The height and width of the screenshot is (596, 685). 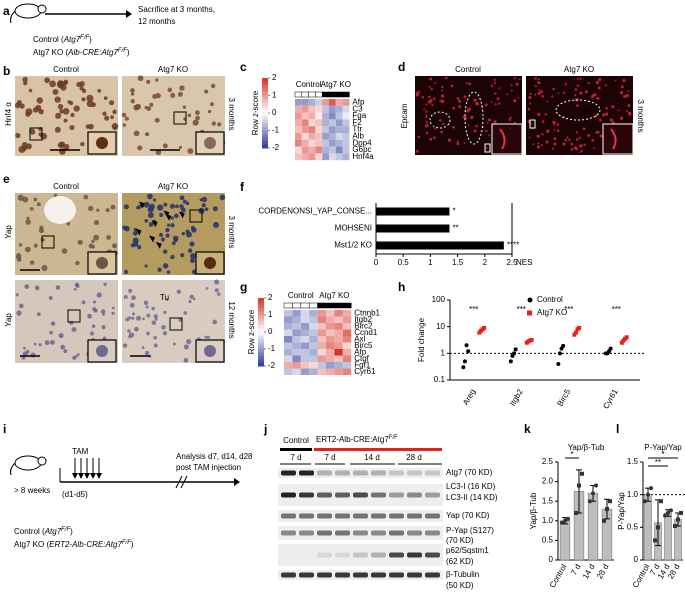 I want to click on group-label: Control, so click(x=296, y=440).